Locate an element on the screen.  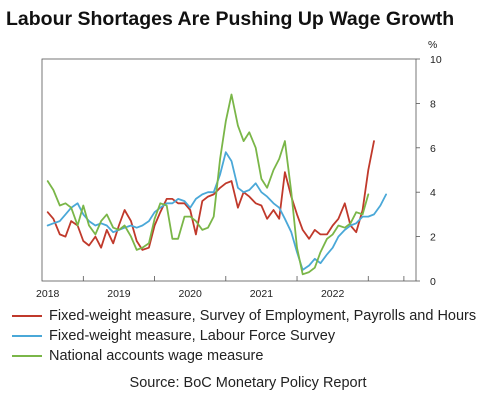
legend-label-national-accounts: National accounts wage measure is located at coordinates (156, 356).